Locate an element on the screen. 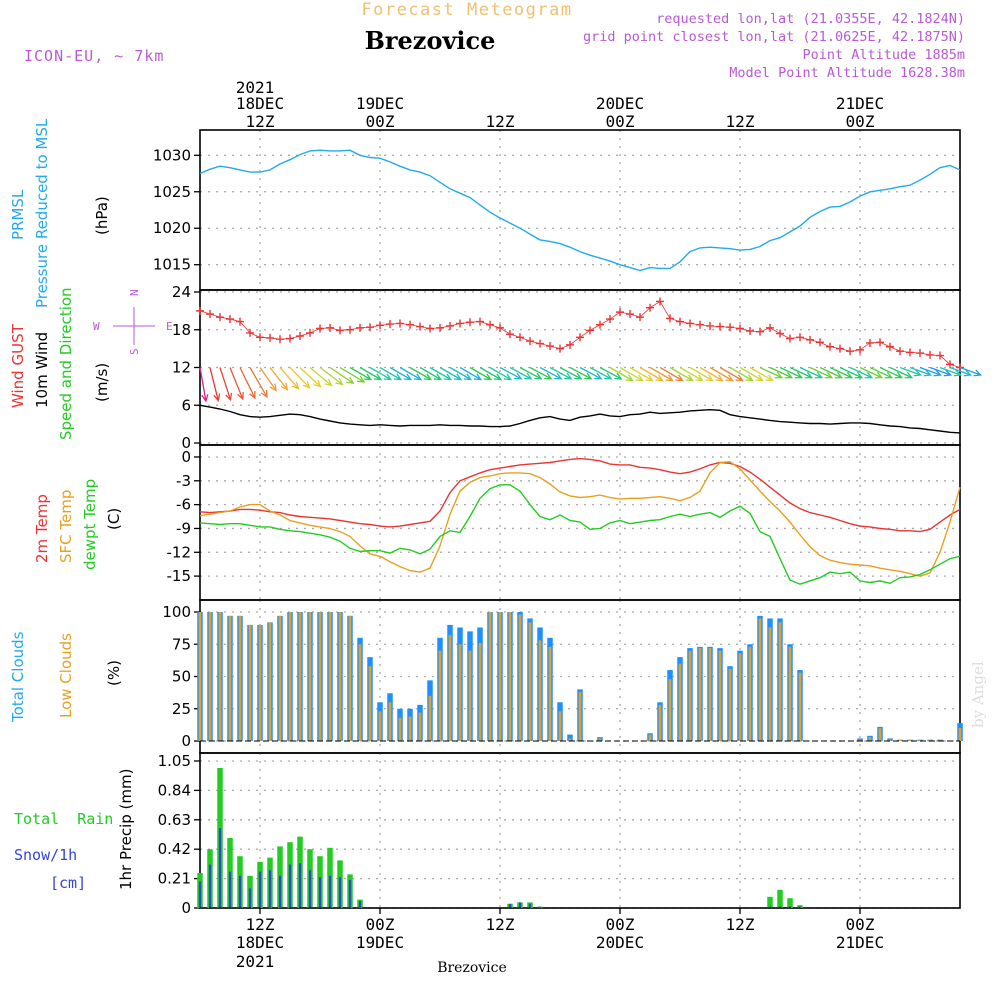 This screenshot has width=1000, height=1000. footer-location: Brezovice is located at coordinates (472, 968).